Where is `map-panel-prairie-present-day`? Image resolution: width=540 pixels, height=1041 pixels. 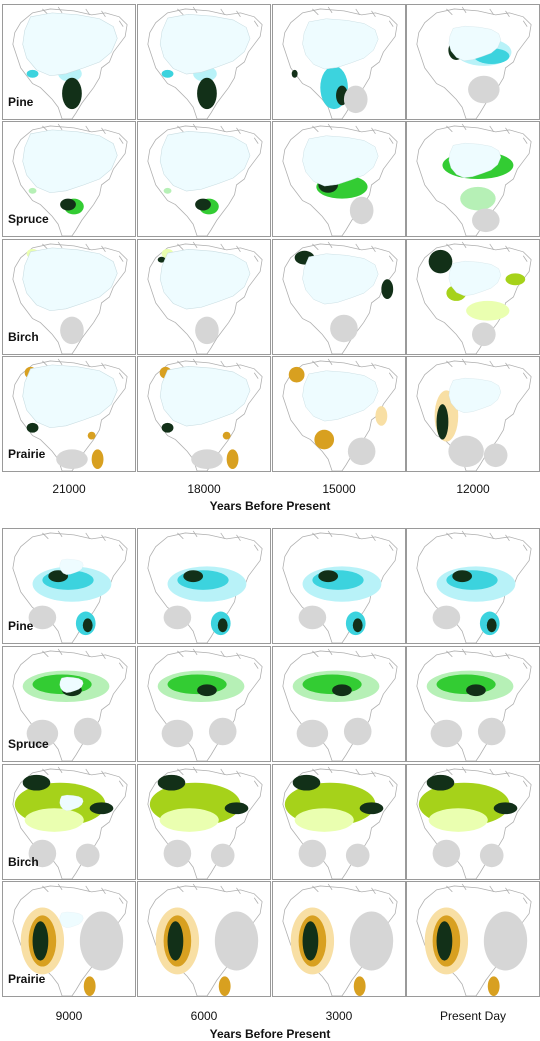 map-panel-prairie-present-day is located at coordinates (473, 939).